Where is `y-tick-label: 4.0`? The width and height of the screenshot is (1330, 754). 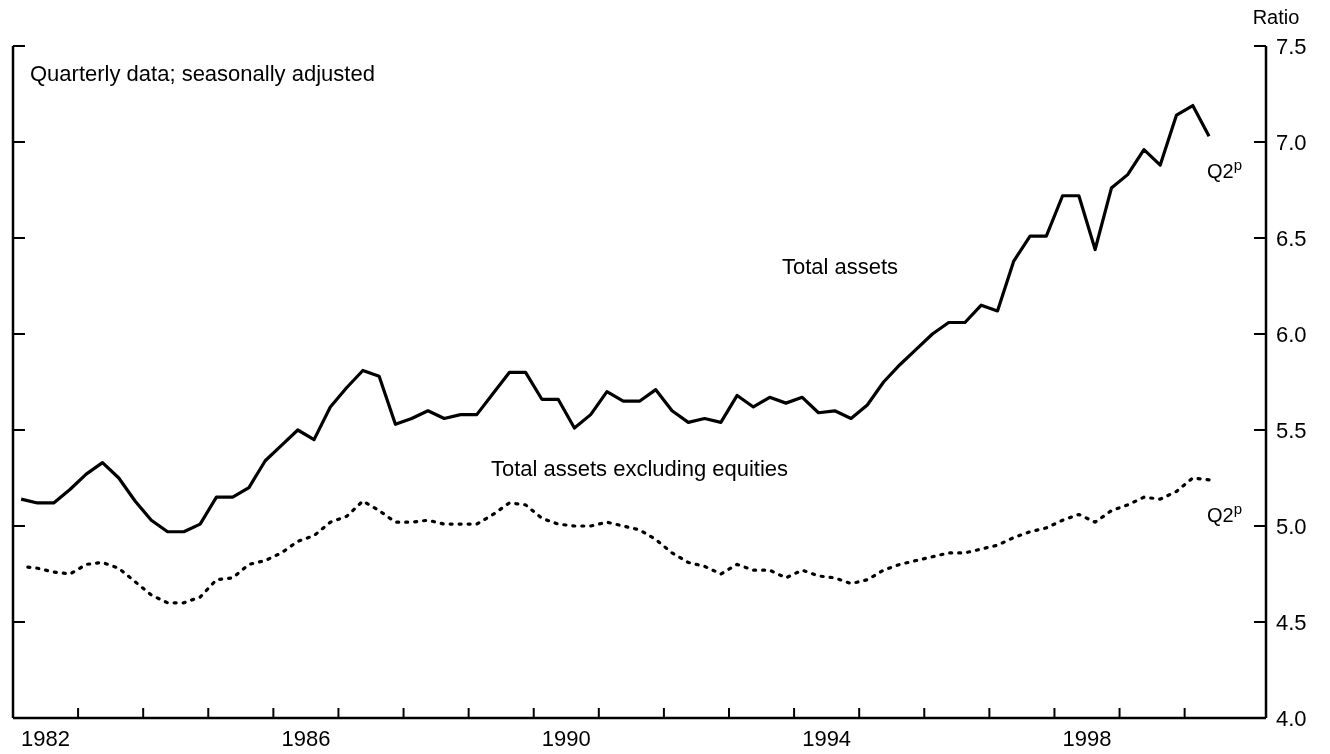
y-tick-label: 4.0 is located at coordinates (1291, 718).